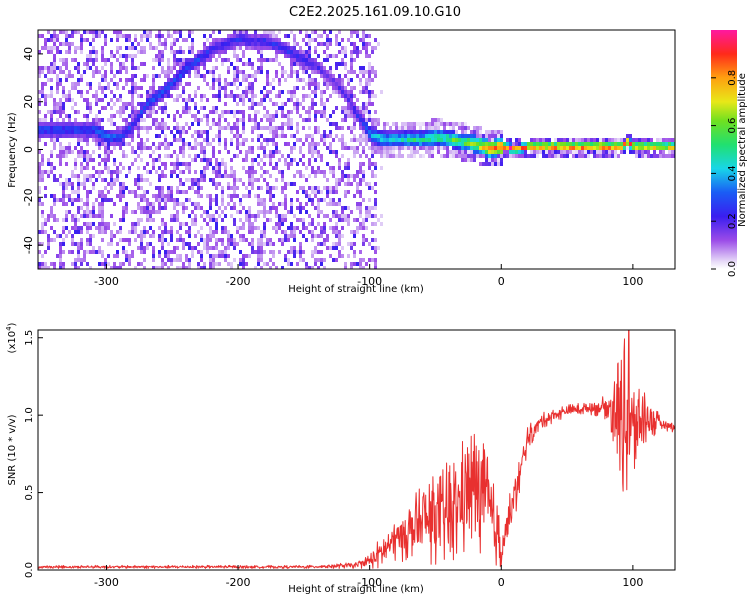 The height and width of the screenshot is (600, 750). What do you see at coordinates (732, 269) in the screenshot?
I see `colorbar-tick-label: 0.0` at bounding box center [732, 269].